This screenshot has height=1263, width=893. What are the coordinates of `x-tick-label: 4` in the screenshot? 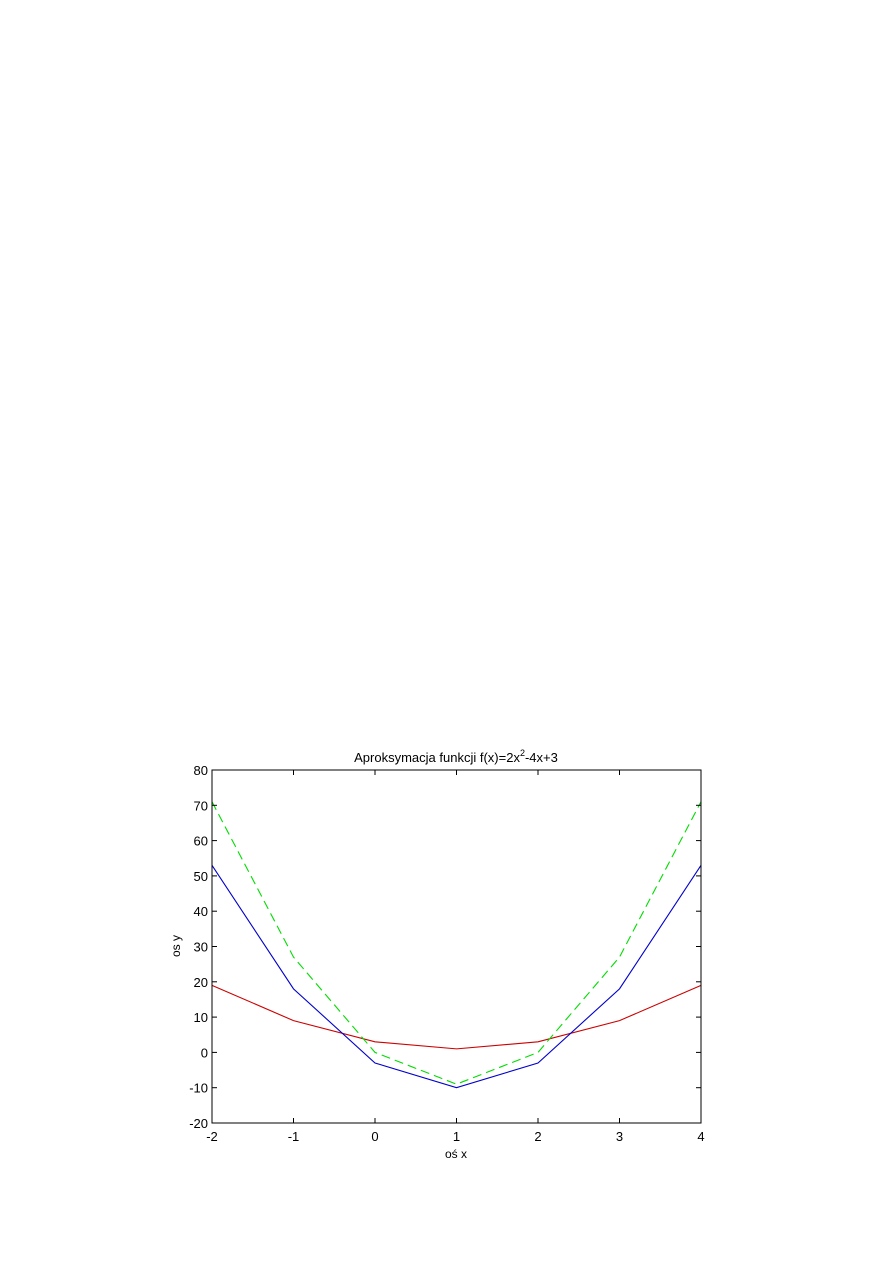 It's located at (700, 1136).